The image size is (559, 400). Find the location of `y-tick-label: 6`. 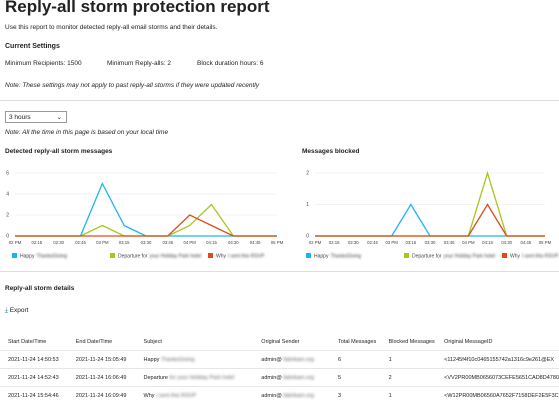

y-tick-label: 6 is located at coordinates (7, 173).